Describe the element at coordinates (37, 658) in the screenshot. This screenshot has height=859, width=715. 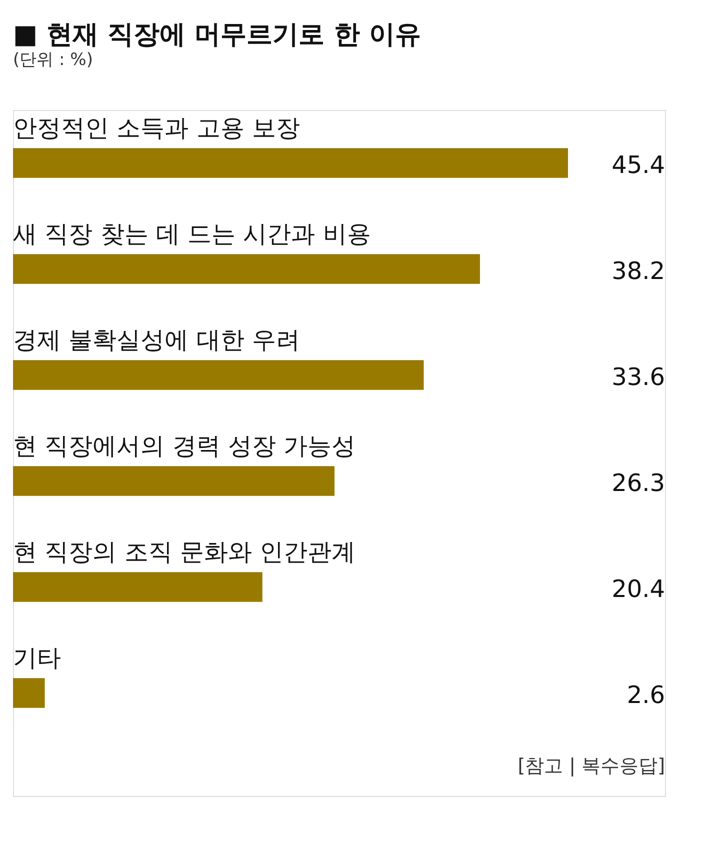
I see `y-tick-label: 기타` at that location.